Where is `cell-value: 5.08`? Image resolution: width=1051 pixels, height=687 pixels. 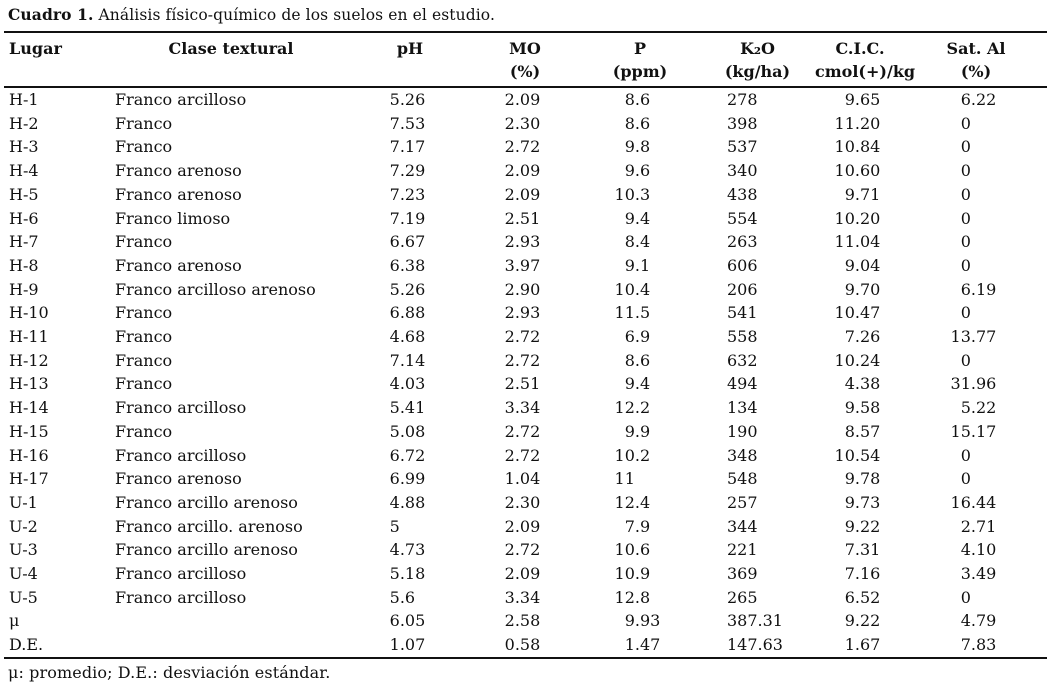 cell-value: 5.08 is located at coordinates (407, 431).